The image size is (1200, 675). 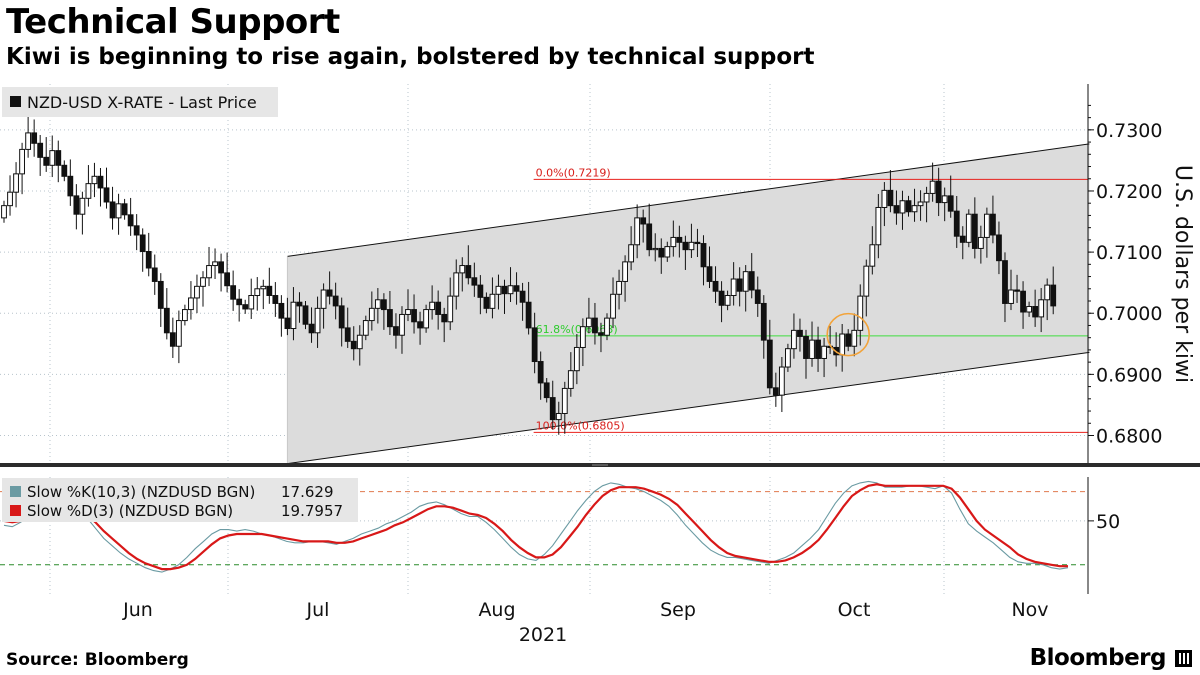 What do you see at coordinates (573, 172) in the screenshot?
I see `fib-level-label: 0.0%(0.7219)` at bounding box center [573, 172].